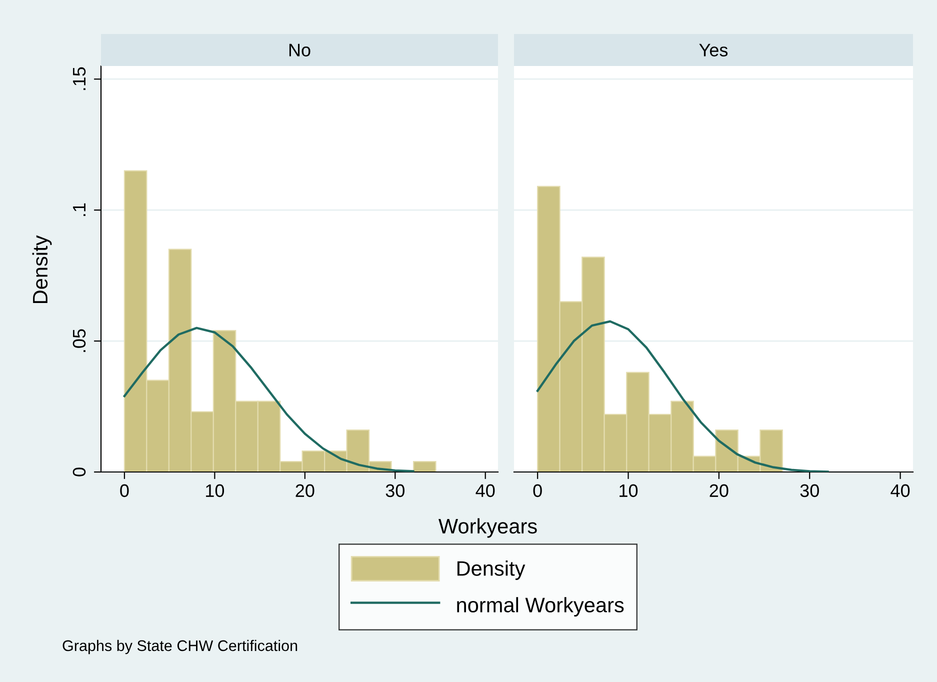 This screenshot has width=937, height=682. What do you see at coordinates (491, 570) in the screenshot?
I see `legend-label: Density` at bounding box center [491, 570].